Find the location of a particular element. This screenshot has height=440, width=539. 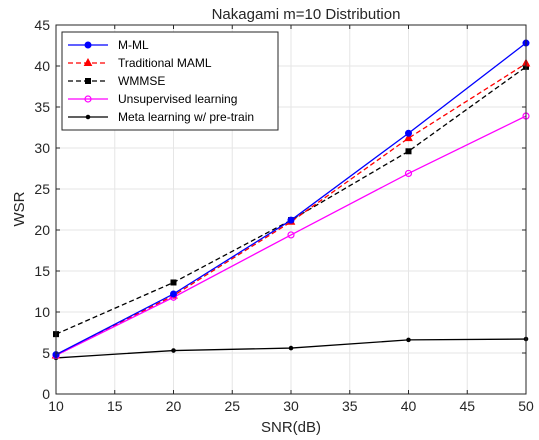

legend-label: WMMSE is located at coordinates (141, 81).